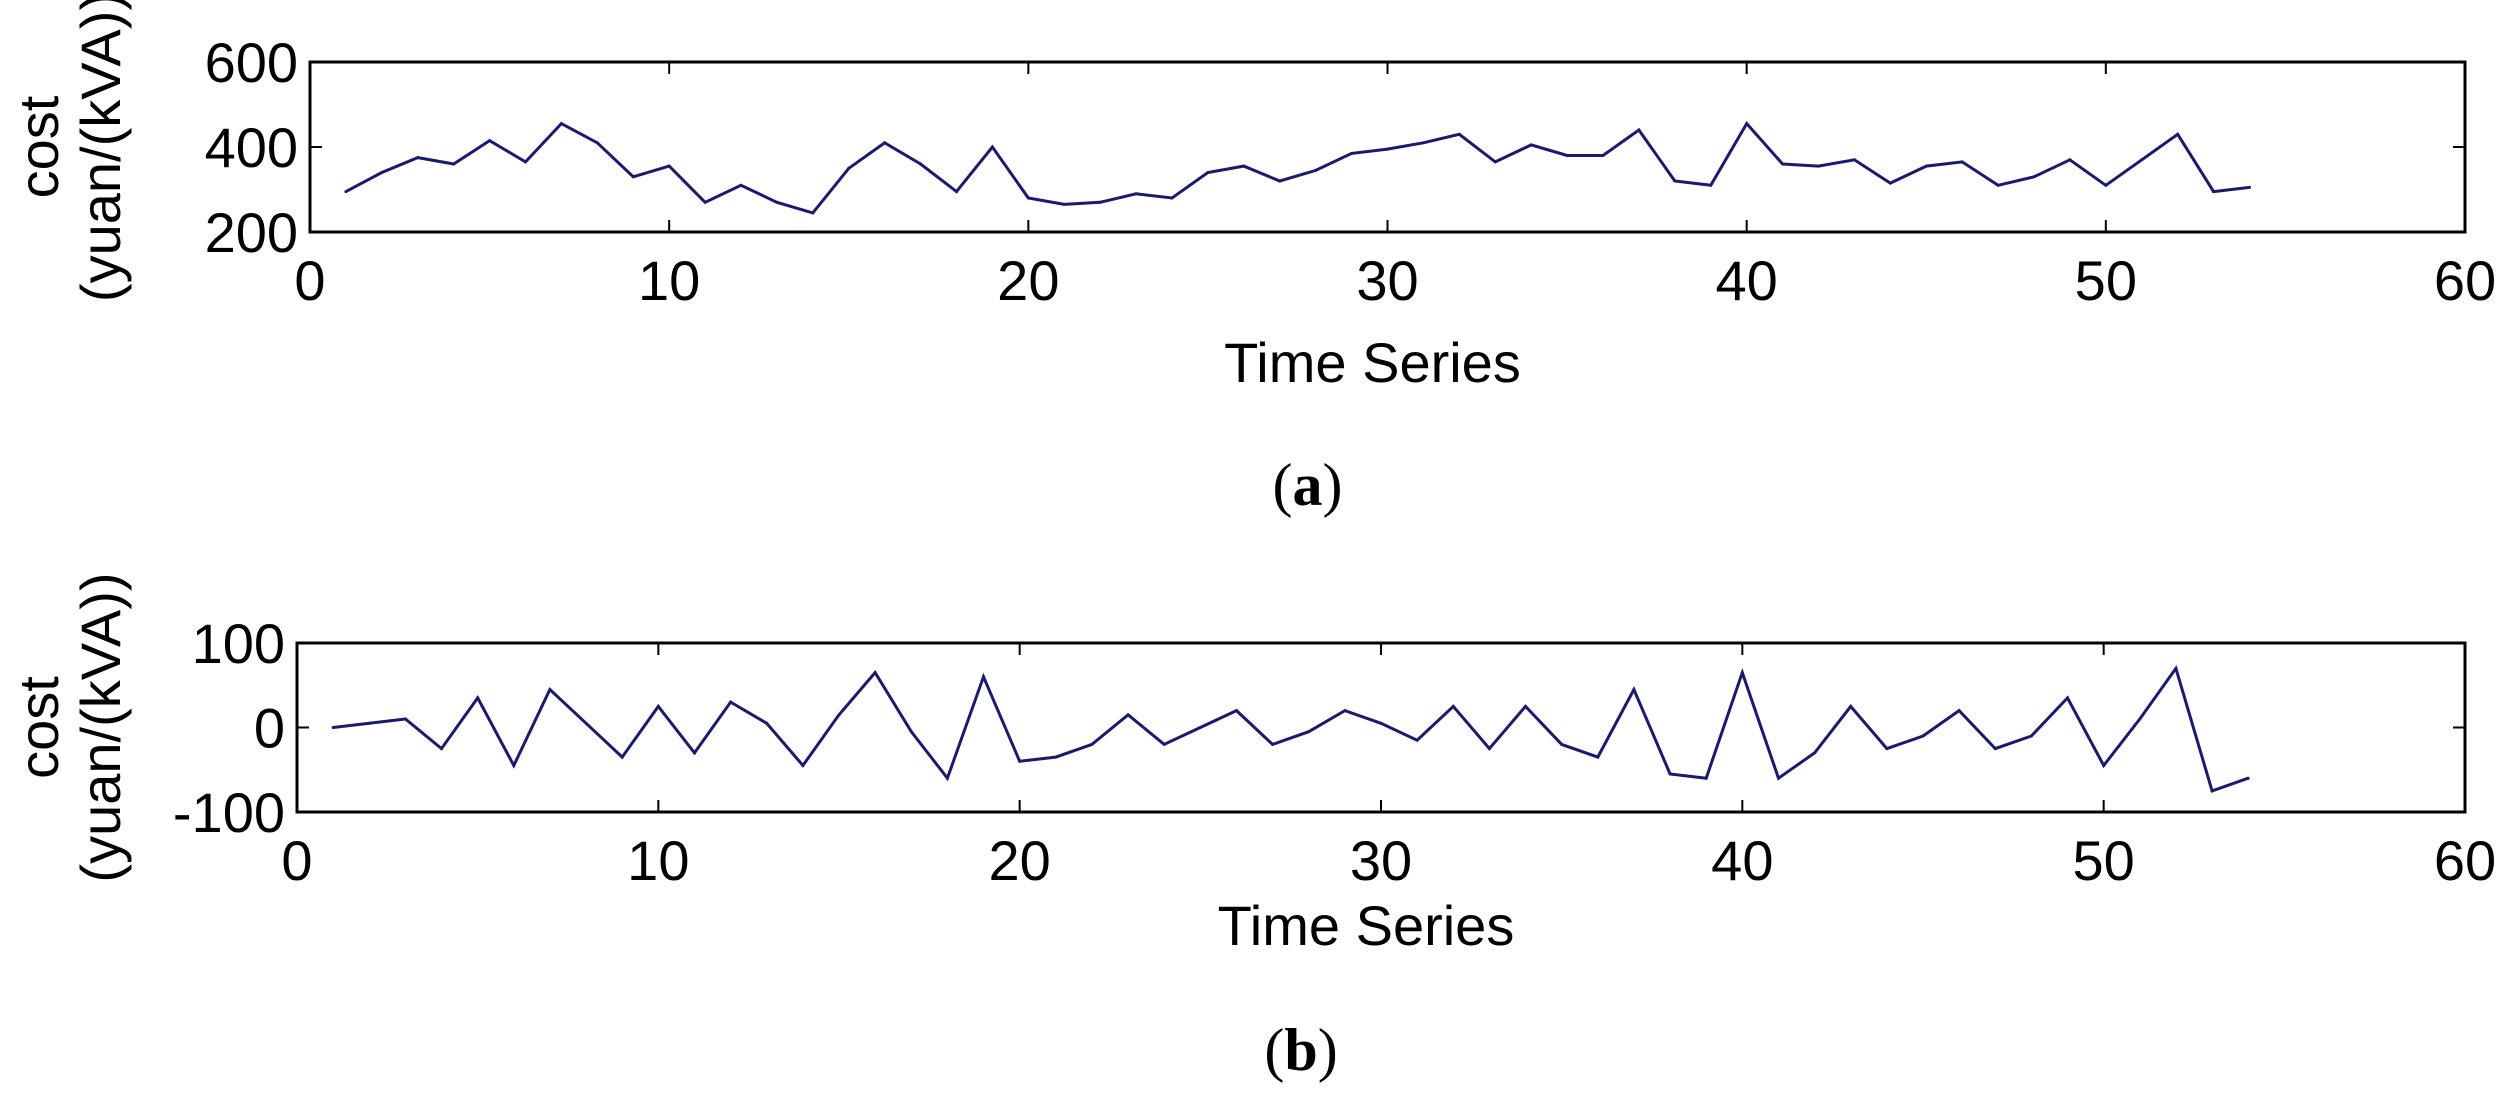 The height and width of the screenshot is (1109, 2518). What do you see at coordinates (238, 643) in the screenshot?
I see `y-tick-label: 100` at bounding box center [238, 643].